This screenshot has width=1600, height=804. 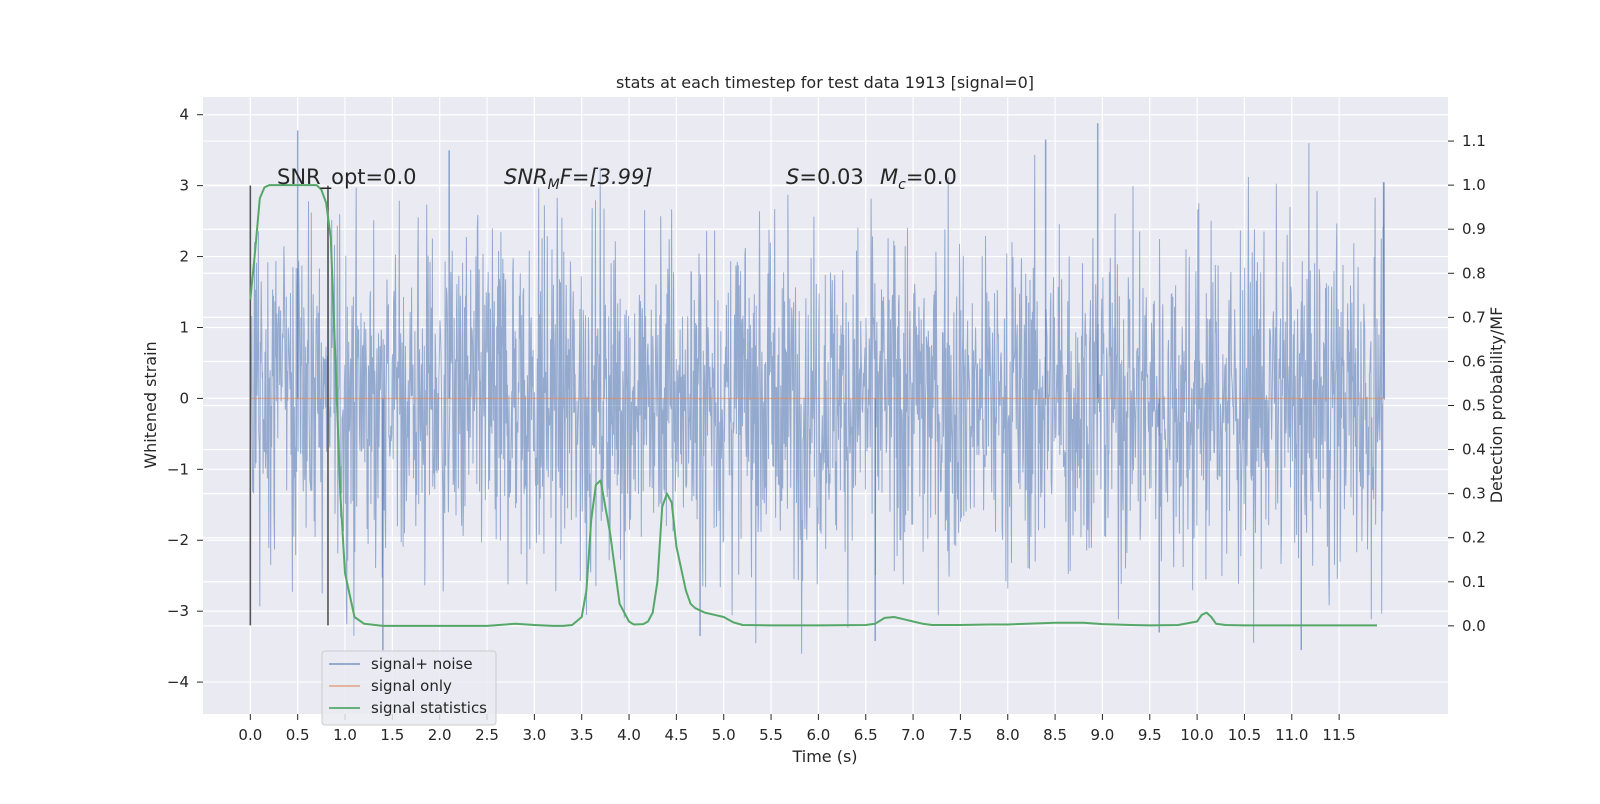 I want to click on x-tick-label: 3.5, so click(x=582, y=735).